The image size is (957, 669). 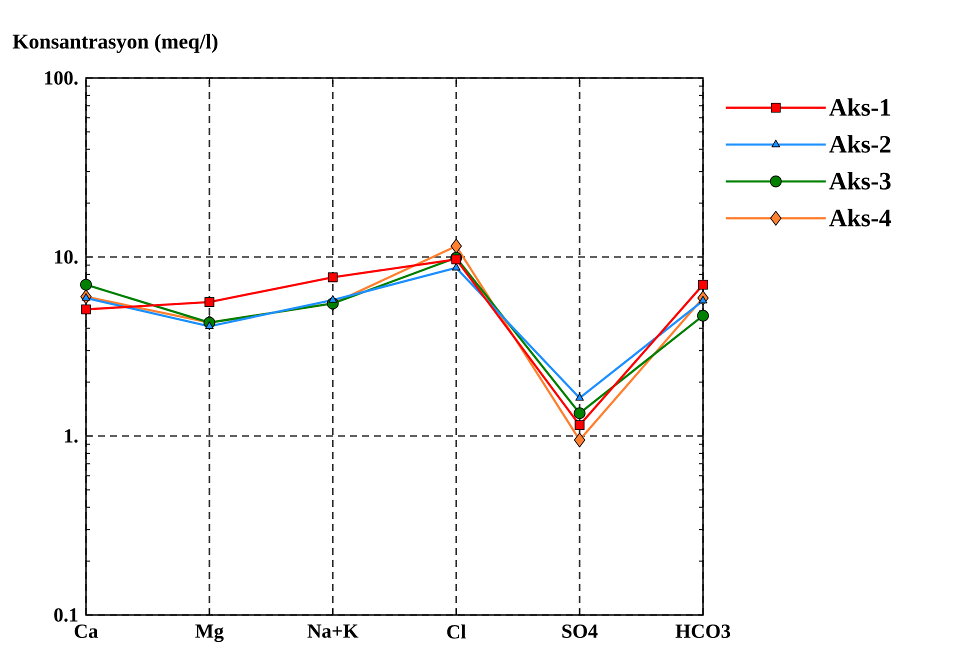 What do you see at coordinates (580, 631) in the screenshot?
I see `x-tick-label: SO4` at bounding box center [580, 631].